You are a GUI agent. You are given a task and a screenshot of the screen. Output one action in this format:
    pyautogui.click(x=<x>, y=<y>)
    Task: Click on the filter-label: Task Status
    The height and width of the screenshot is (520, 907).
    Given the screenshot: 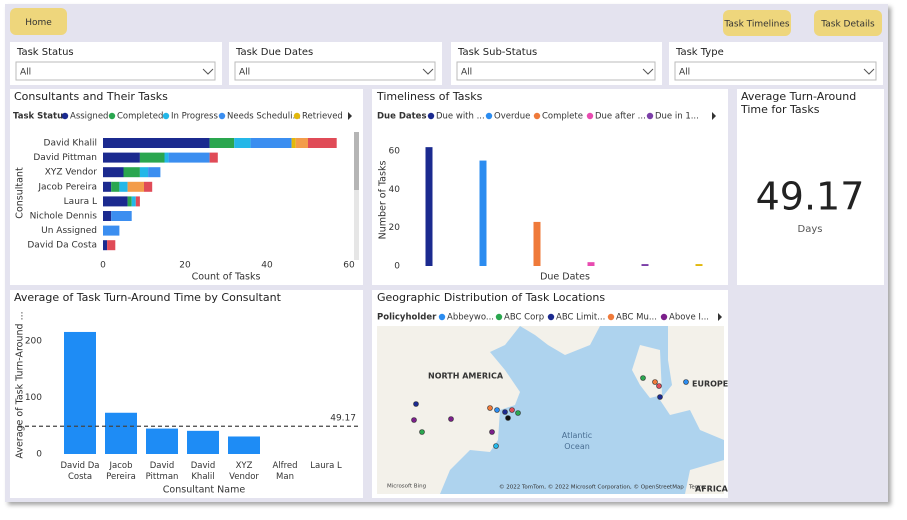 What is the action you would take?
    pyautogui.click(x=45, y=52)
    